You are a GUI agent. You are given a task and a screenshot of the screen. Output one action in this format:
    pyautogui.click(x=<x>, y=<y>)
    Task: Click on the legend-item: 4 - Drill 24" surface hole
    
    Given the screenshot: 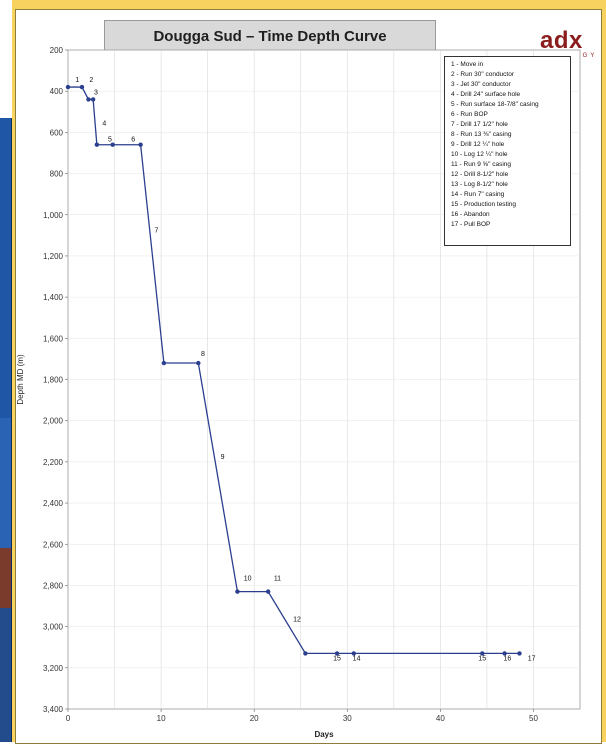 What is the action you would take?
    pyautogui.click(x=486, y=94)
    